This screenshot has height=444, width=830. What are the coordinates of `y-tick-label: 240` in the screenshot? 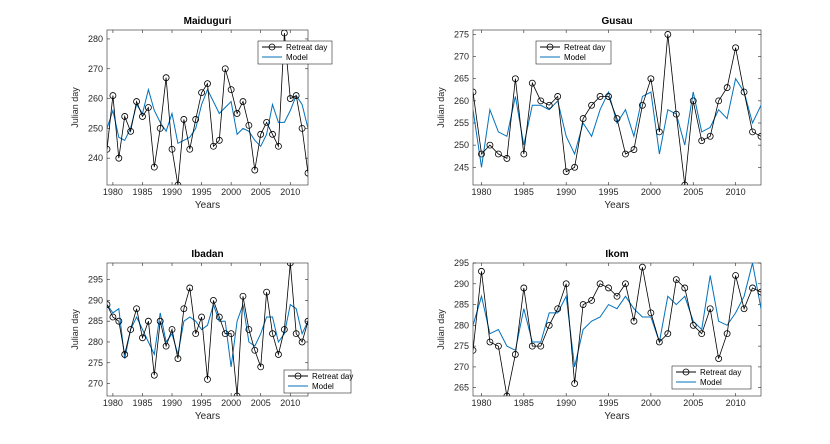 It's located at (95, 158).